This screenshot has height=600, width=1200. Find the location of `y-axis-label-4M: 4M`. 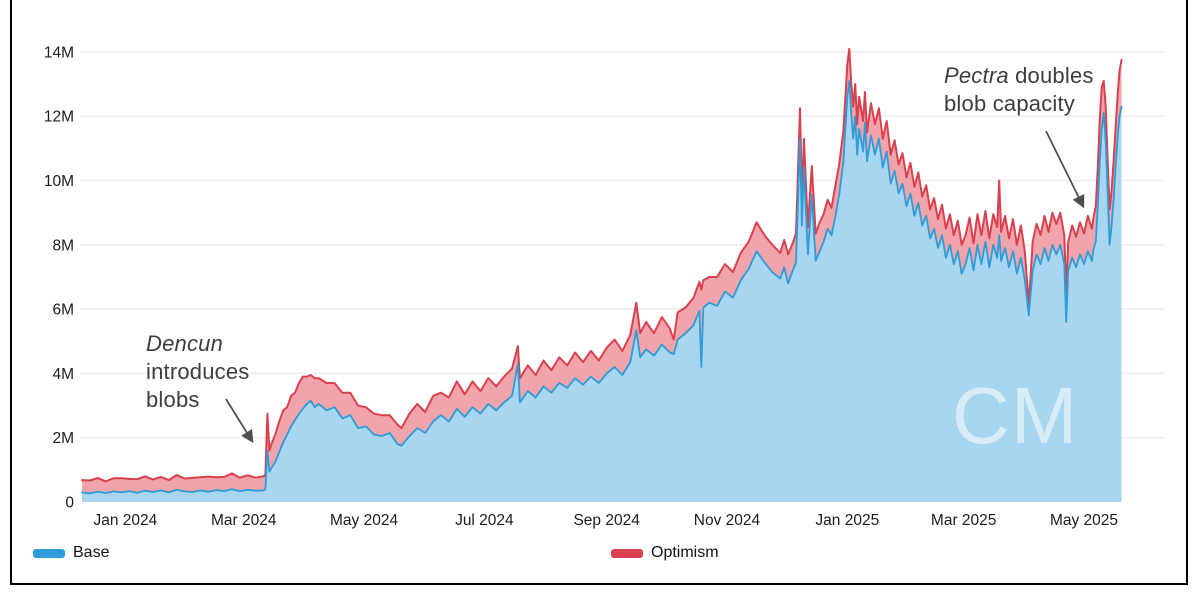

y-axis-label-4M: 4M is located at coordinates (63, 374).